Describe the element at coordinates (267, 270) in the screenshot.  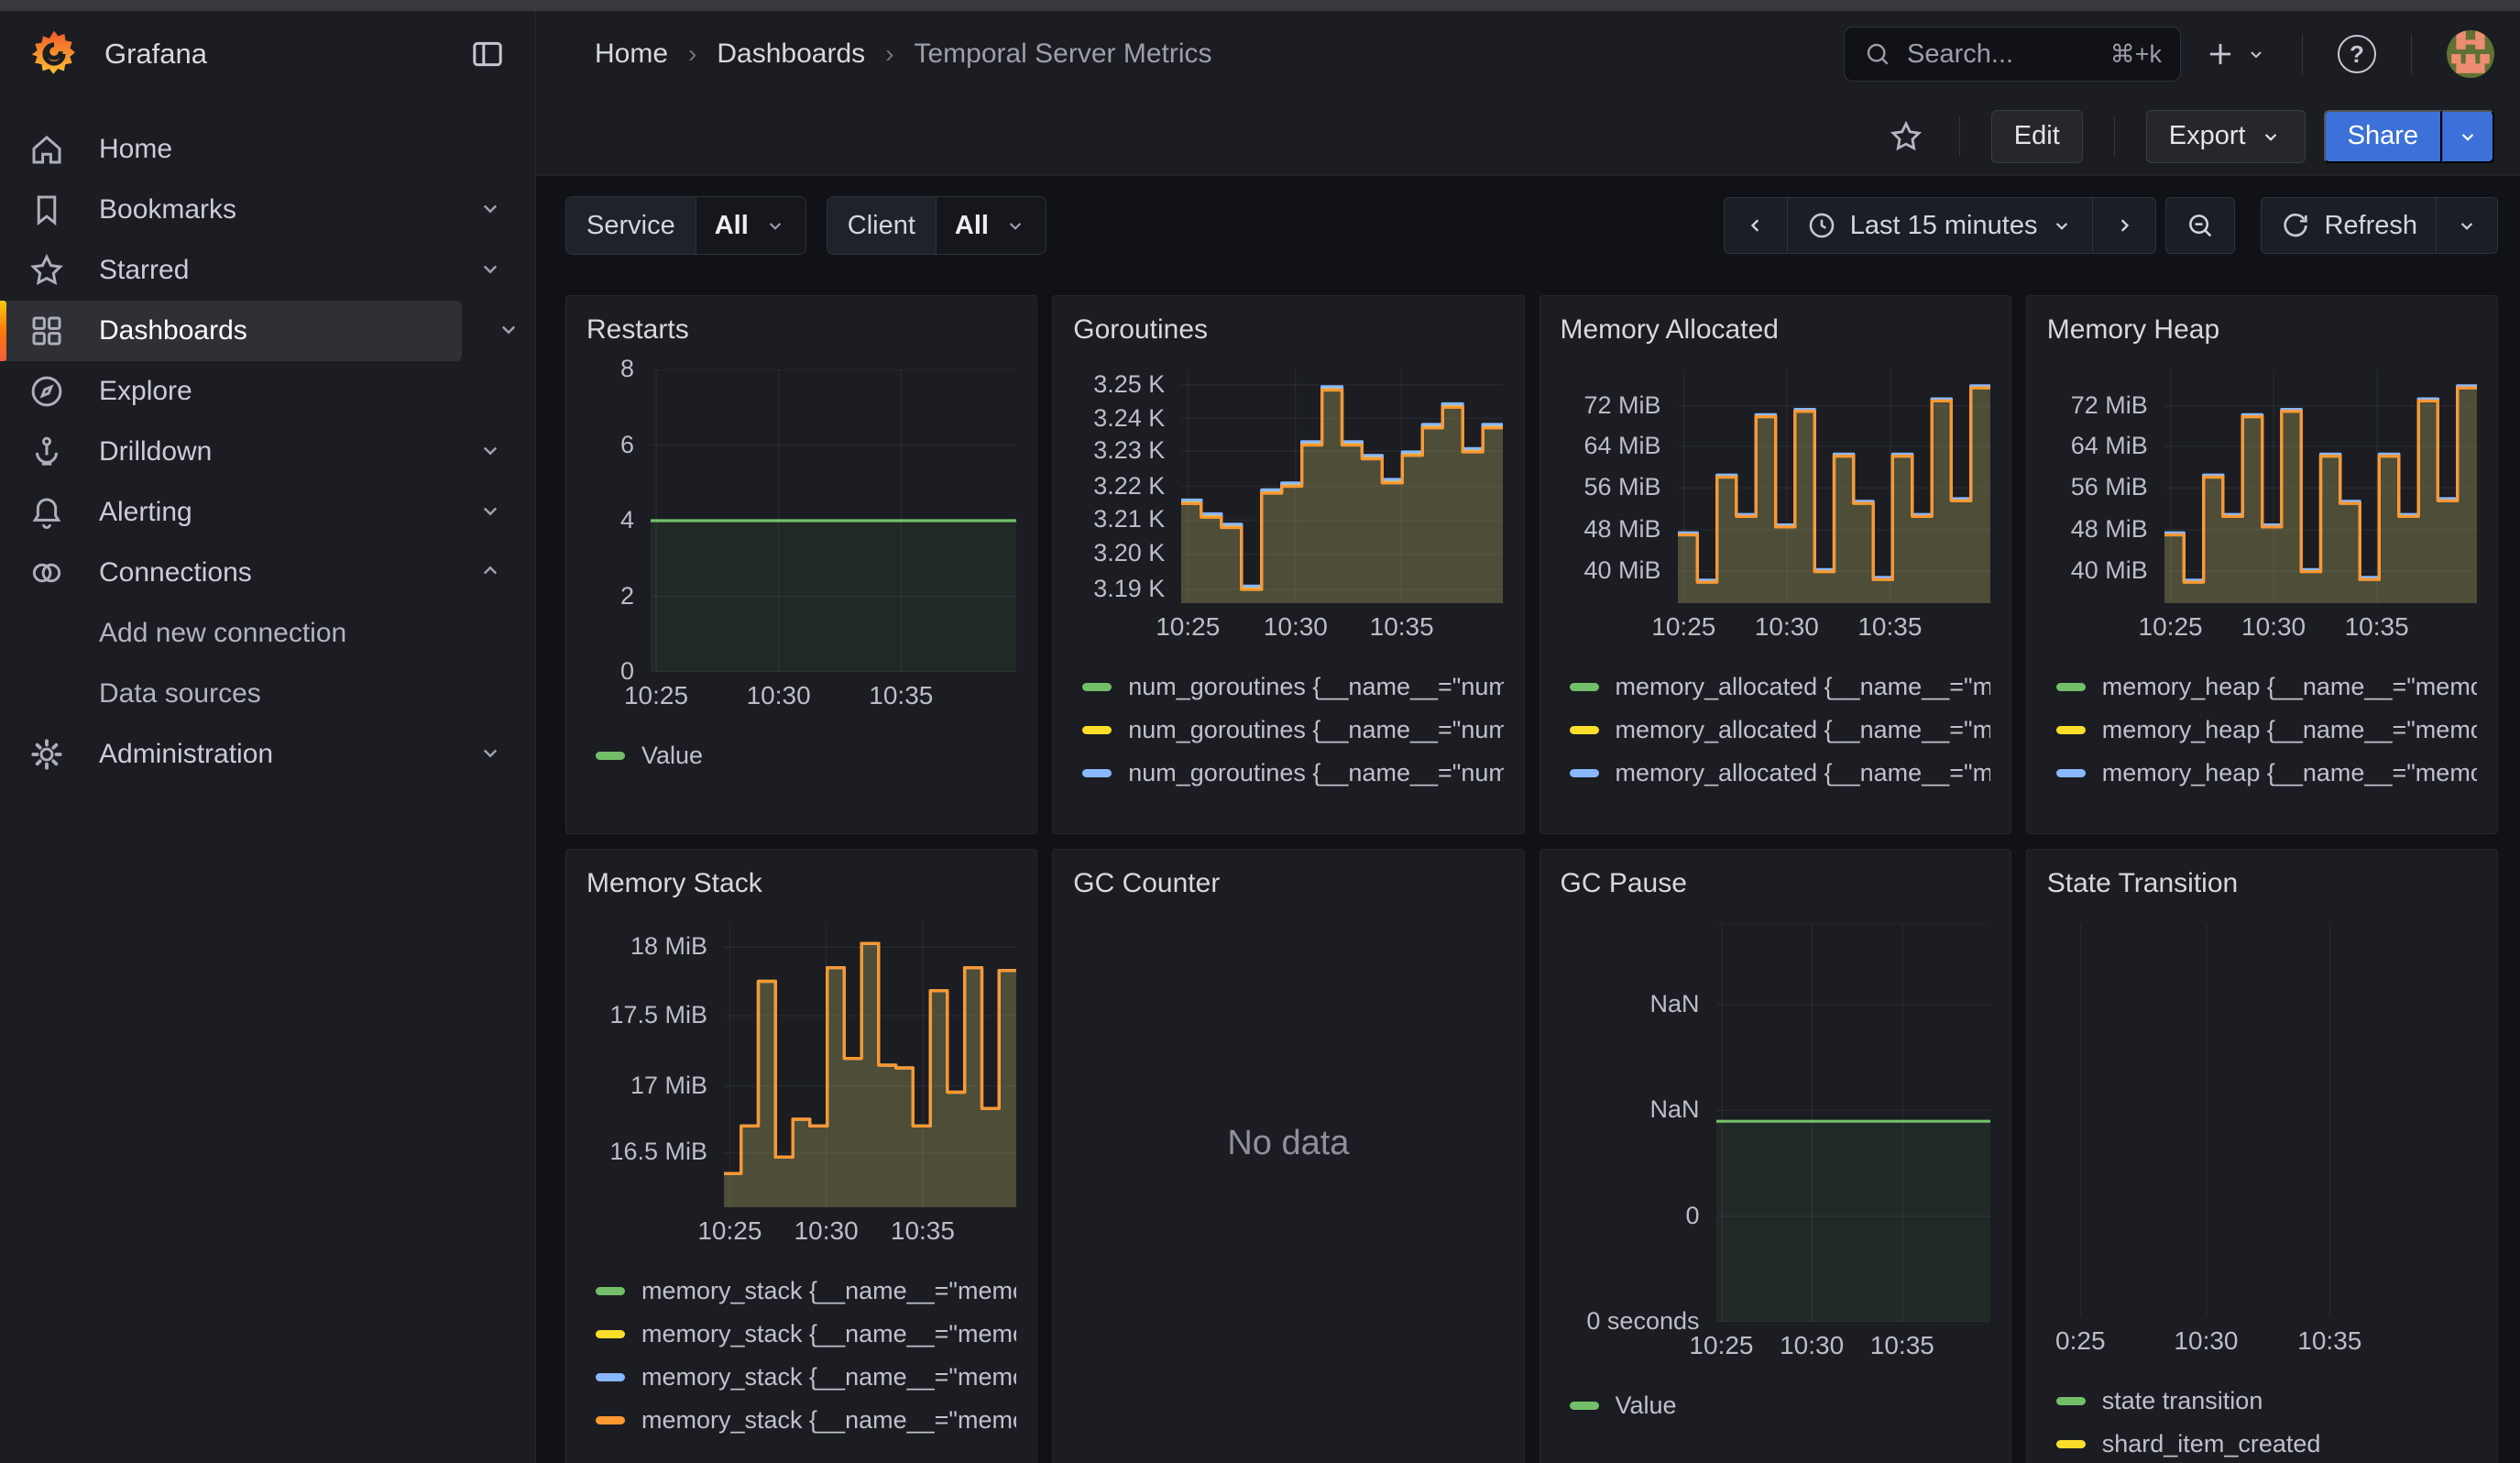
I see `sidebar-item-starred: Starred` at that location.